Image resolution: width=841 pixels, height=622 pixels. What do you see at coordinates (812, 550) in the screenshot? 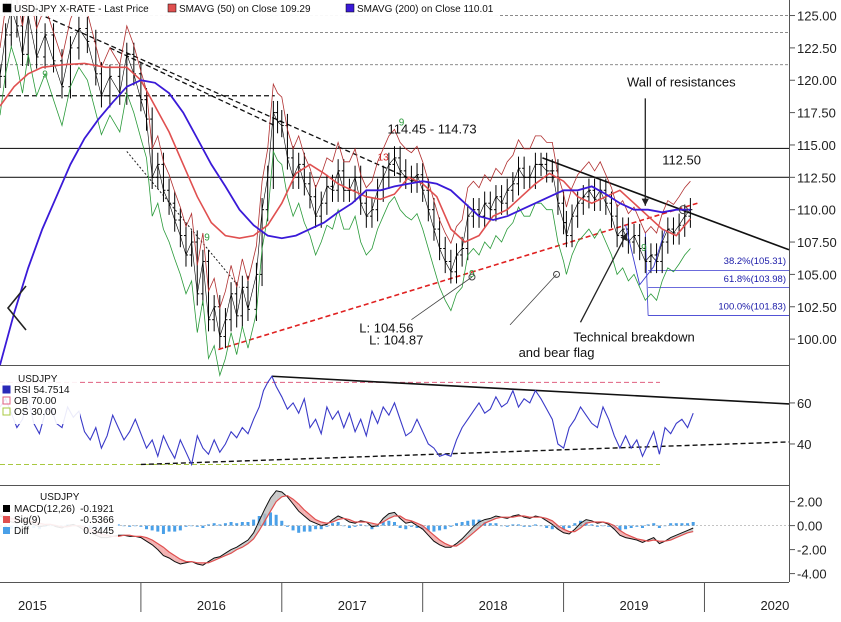
I see `y-tick-label: -2.00` at bounding box center [812, 550].